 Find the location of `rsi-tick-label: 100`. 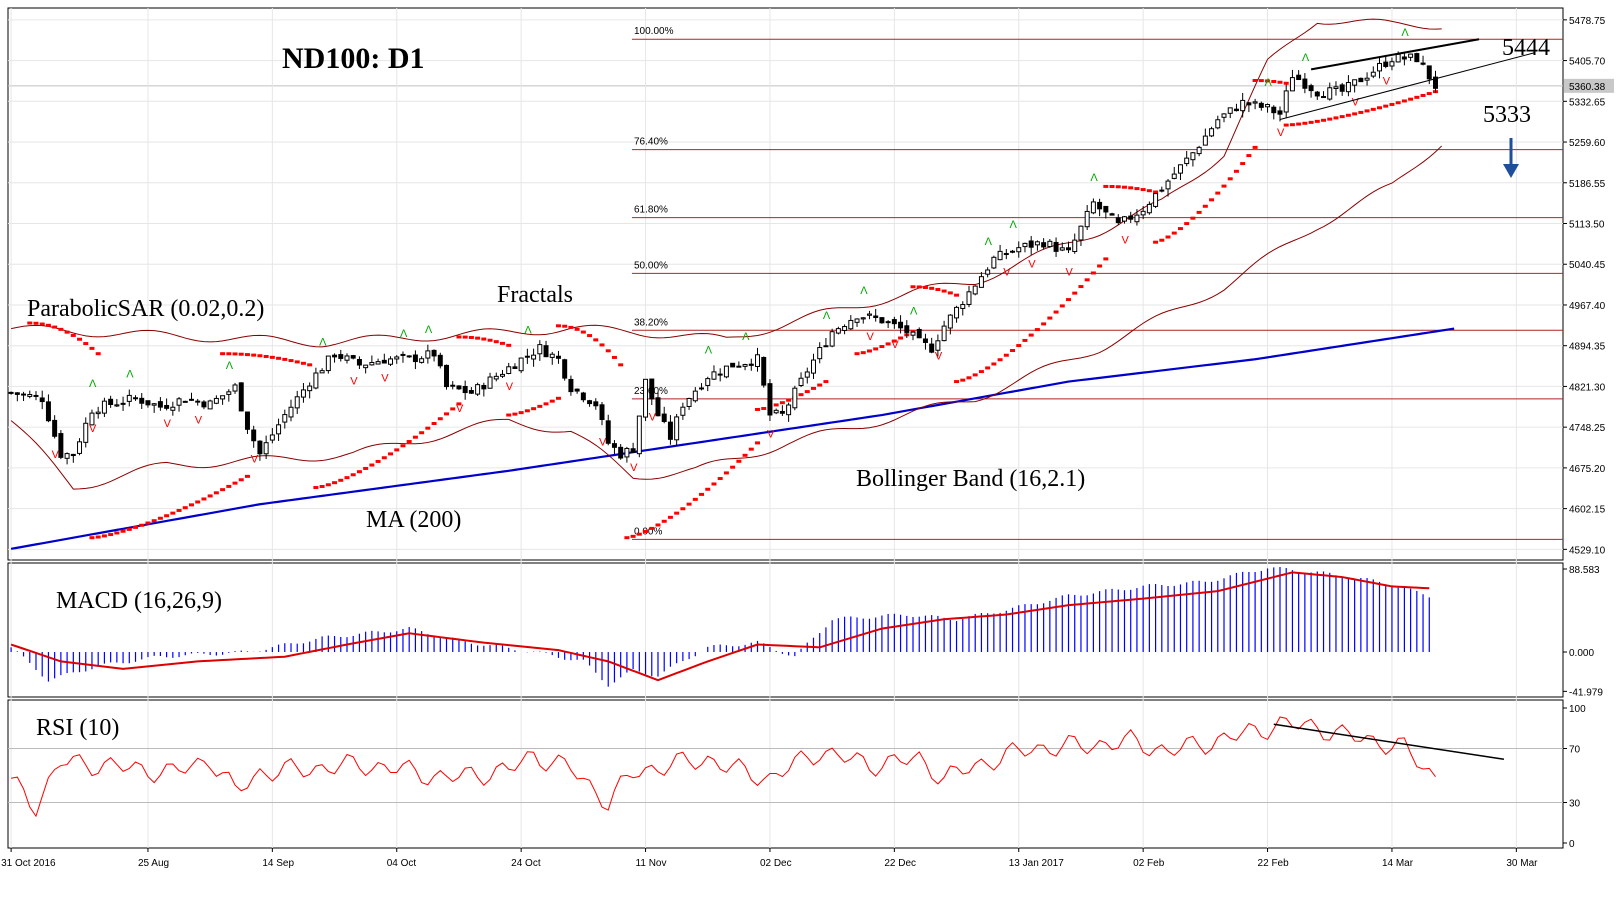

rsi-tick-label: 100 is located at coordinates (1577, 709).